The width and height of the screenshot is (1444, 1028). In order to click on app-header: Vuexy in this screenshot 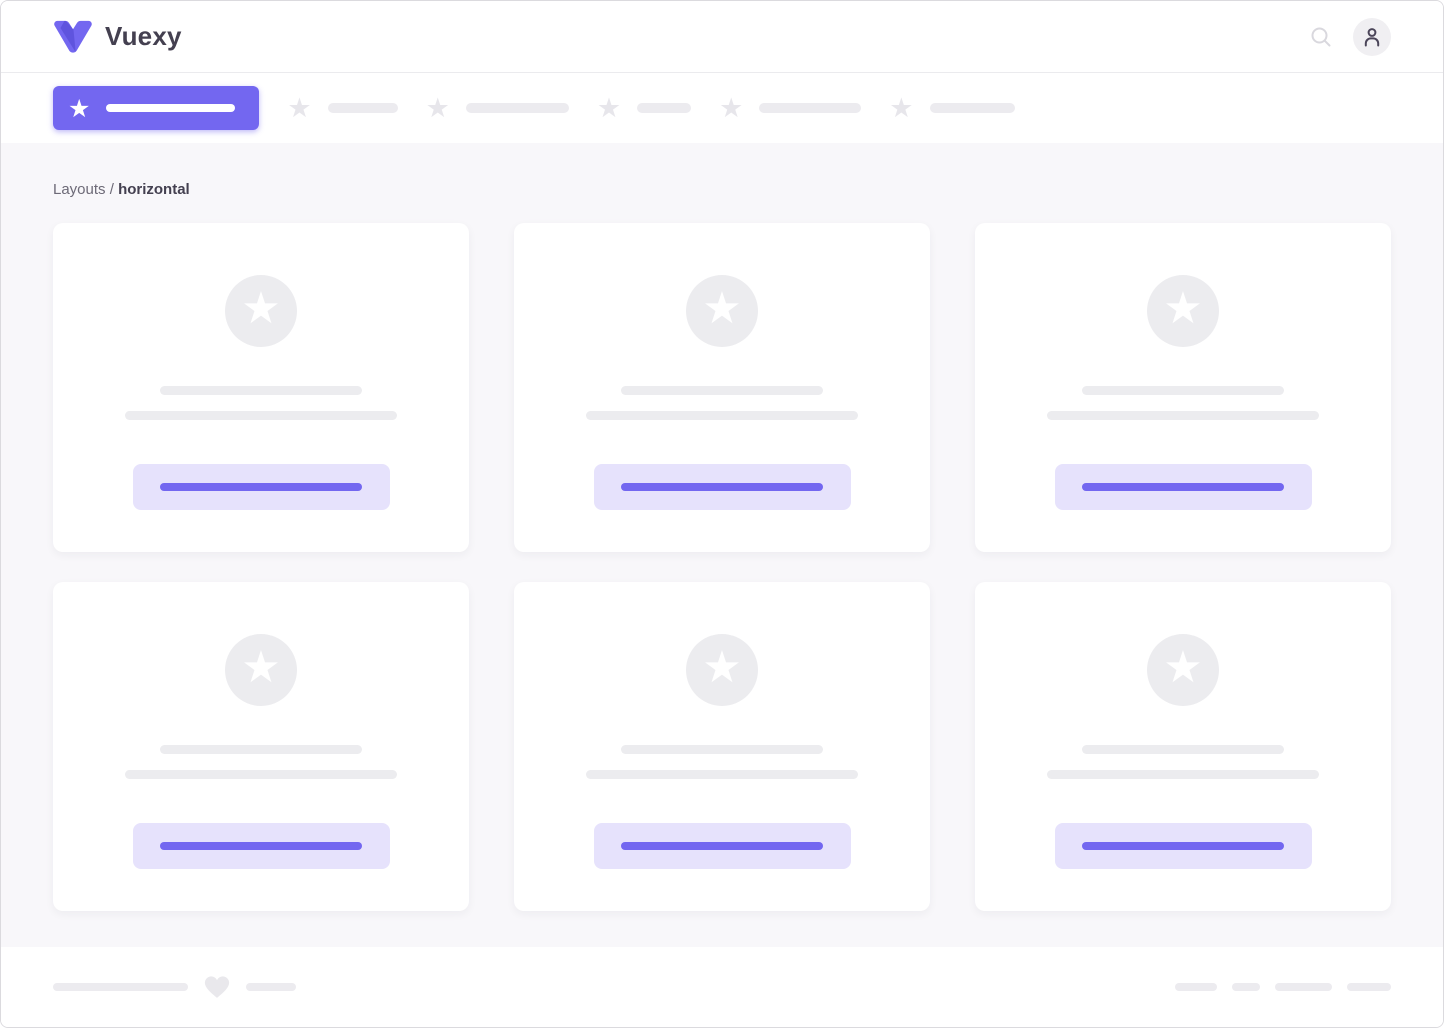, I will do `click(722, 37)`.